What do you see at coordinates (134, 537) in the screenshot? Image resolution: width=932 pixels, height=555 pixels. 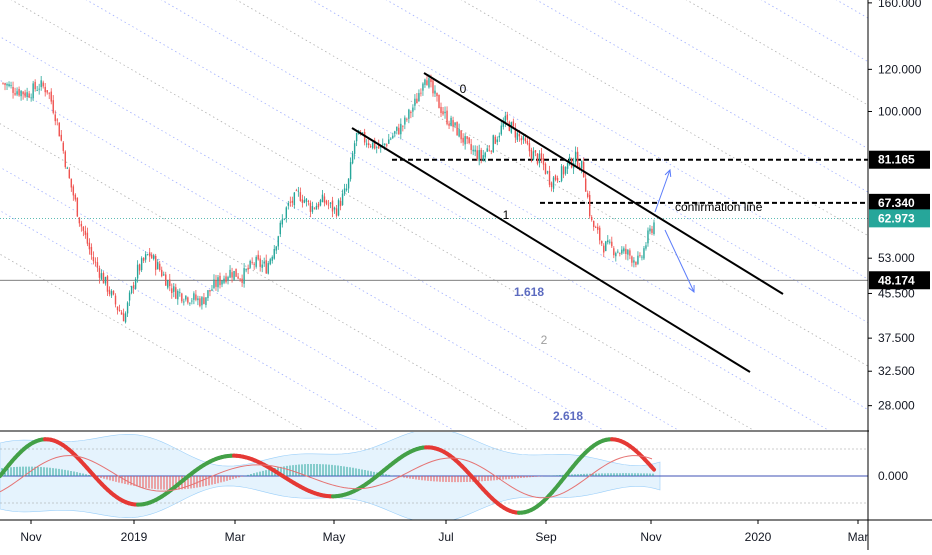 I see `time-tick-label: 2019` at bounding box center [134, 537].